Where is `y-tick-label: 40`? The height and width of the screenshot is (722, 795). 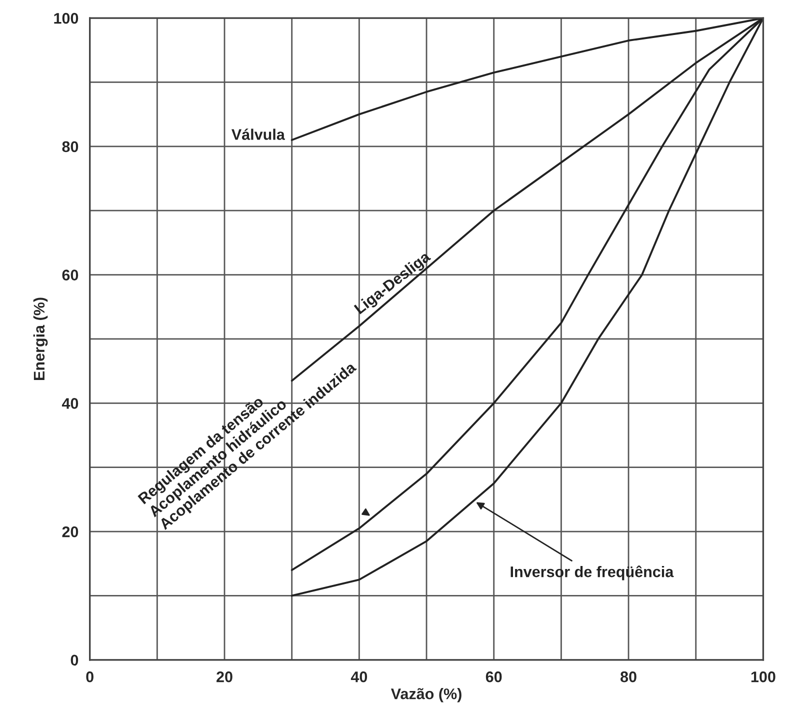 y-tick-label: 40 is located at coordinates (70, 403).